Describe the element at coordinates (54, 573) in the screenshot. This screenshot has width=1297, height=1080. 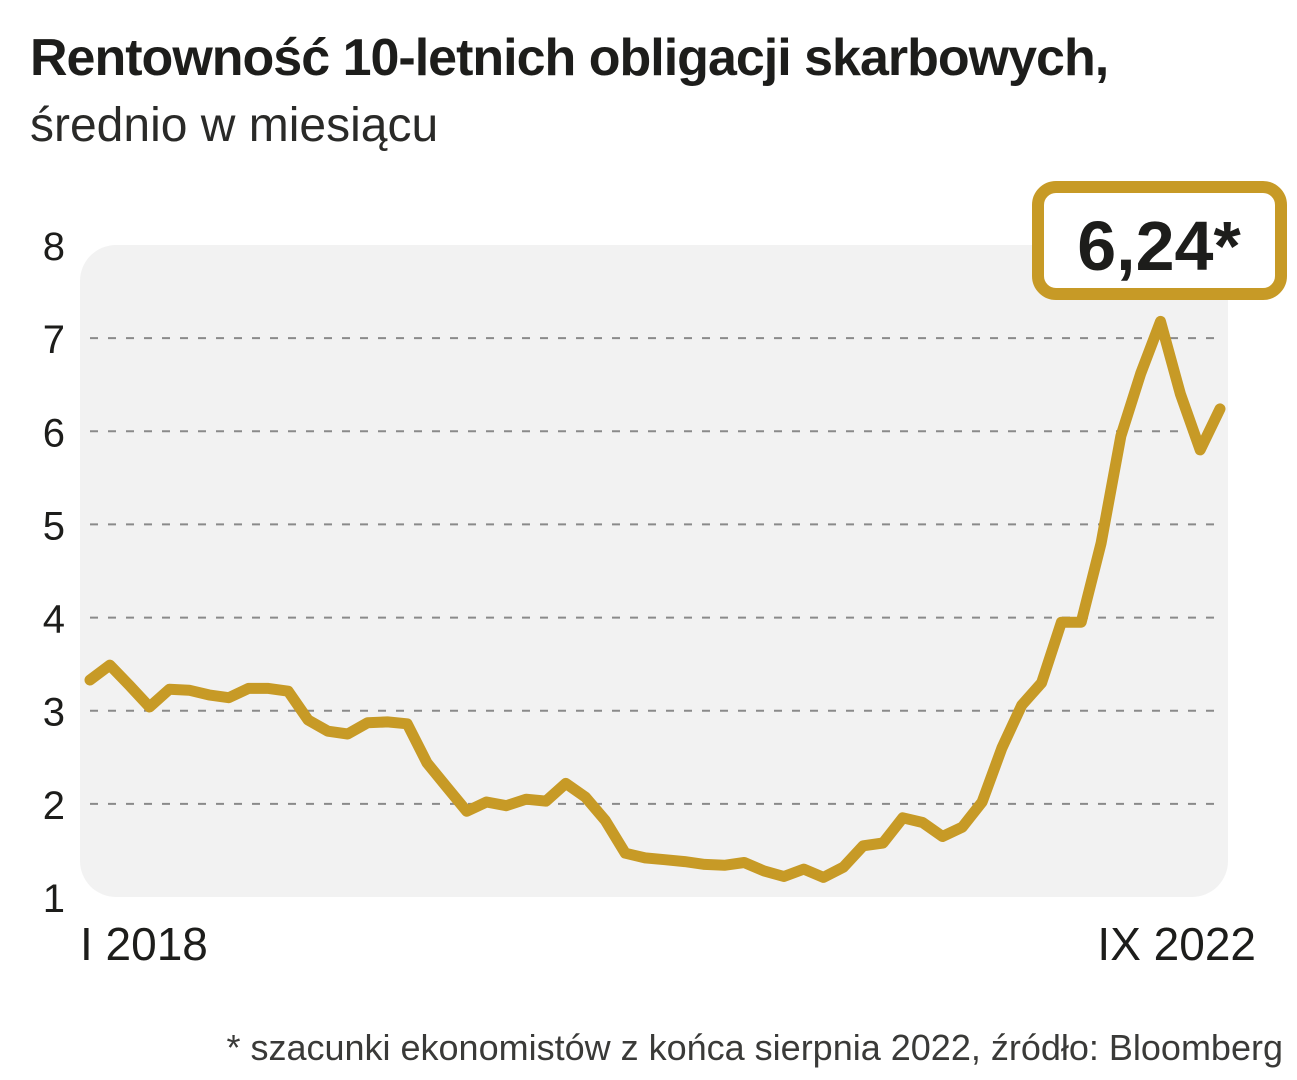
I see `y-axis-ticks: 1 2 3 4 5 6 7 8` at that location.